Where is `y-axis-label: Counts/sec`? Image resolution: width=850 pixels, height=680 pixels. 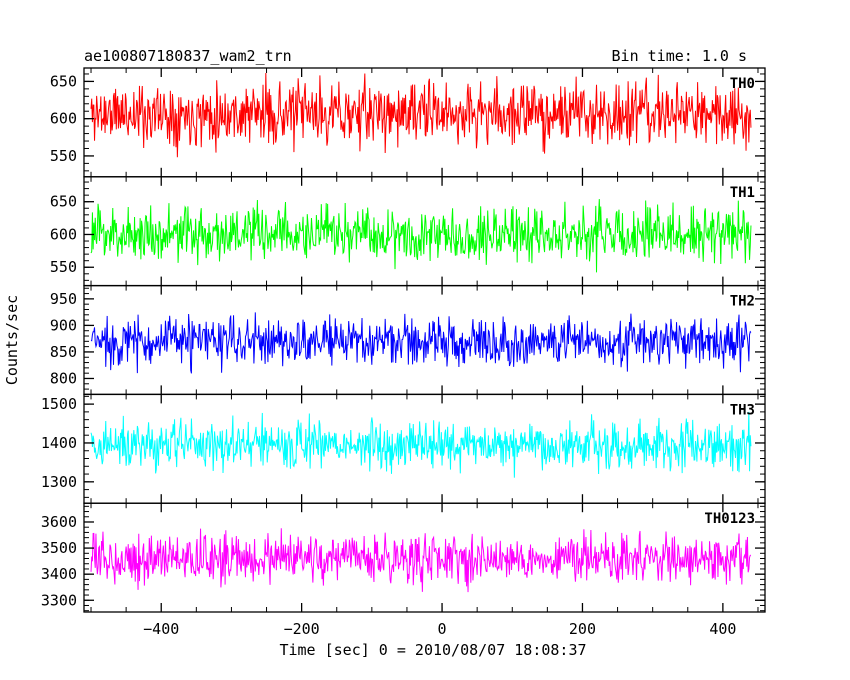 y-axis-label: Counts/sec is located at coordinates (12, 340).